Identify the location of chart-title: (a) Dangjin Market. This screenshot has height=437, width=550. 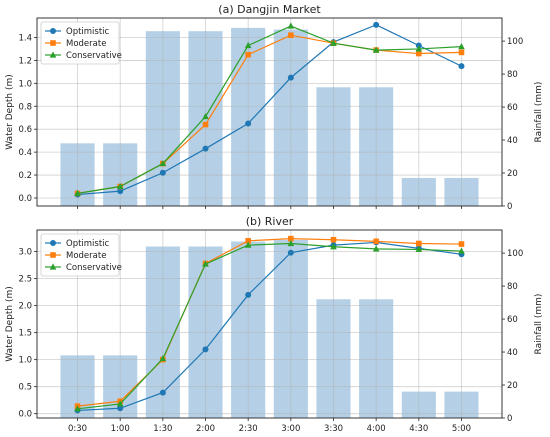
(269, 9).